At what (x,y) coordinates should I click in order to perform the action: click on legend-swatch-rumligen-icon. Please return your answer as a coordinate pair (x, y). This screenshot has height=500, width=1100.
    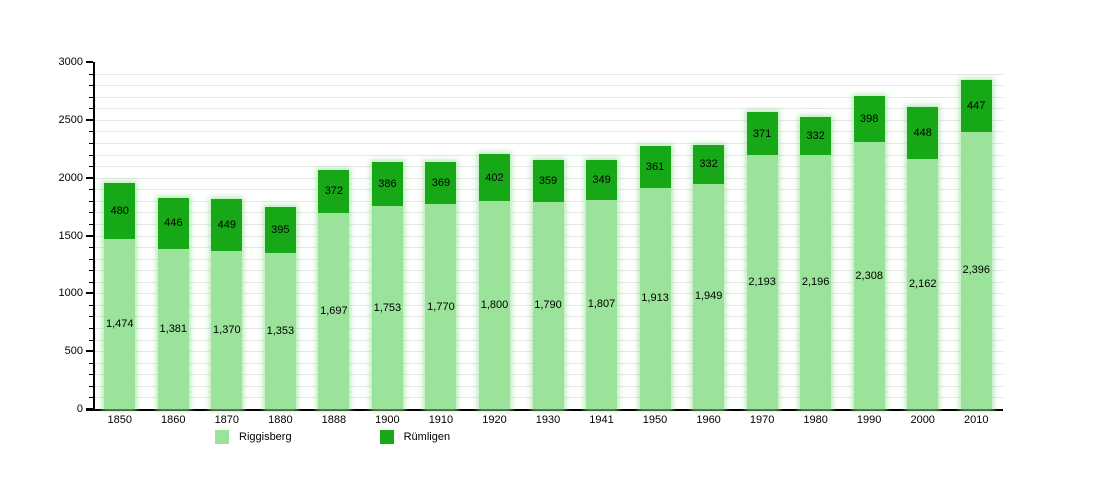
    Looking at the image, I should click on (386, 437).